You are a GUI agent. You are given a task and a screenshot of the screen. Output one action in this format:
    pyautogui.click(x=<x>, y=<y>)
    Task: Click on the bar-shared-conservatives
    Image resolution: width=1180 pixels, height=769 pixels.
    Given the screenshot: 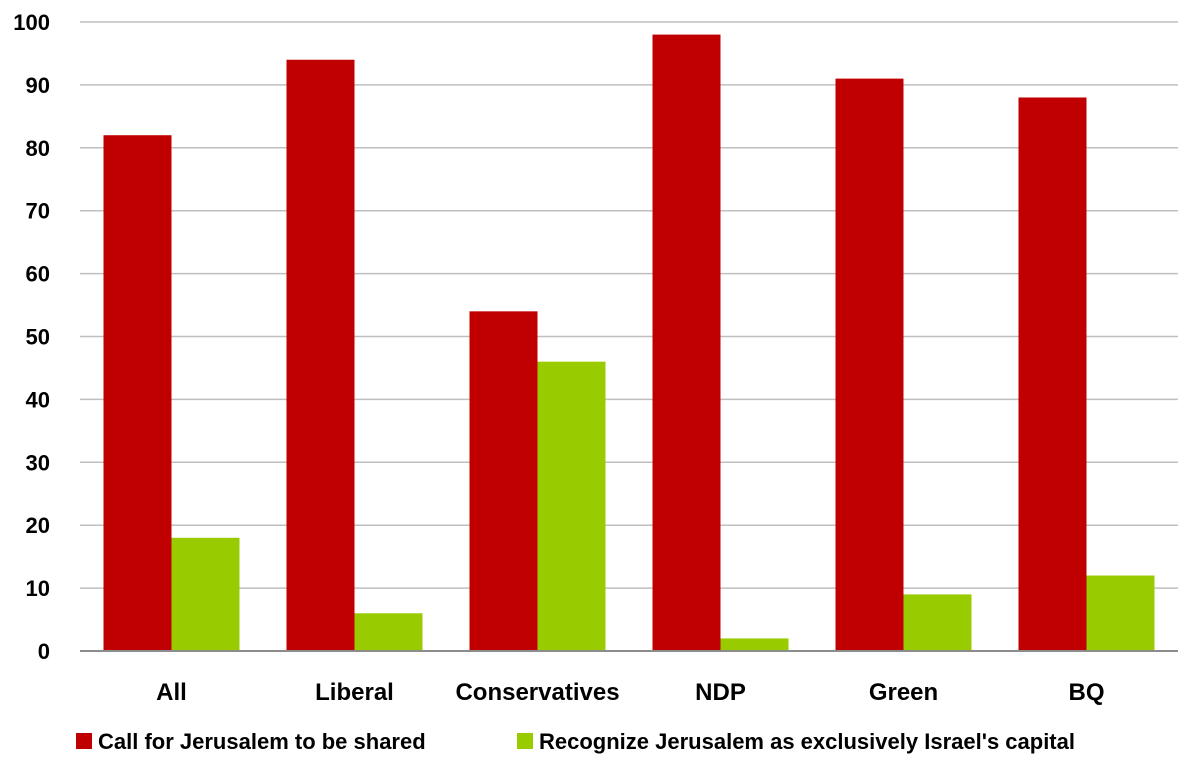 What is the action you would take?
    pyautogui.click(x=503, y=481)
    